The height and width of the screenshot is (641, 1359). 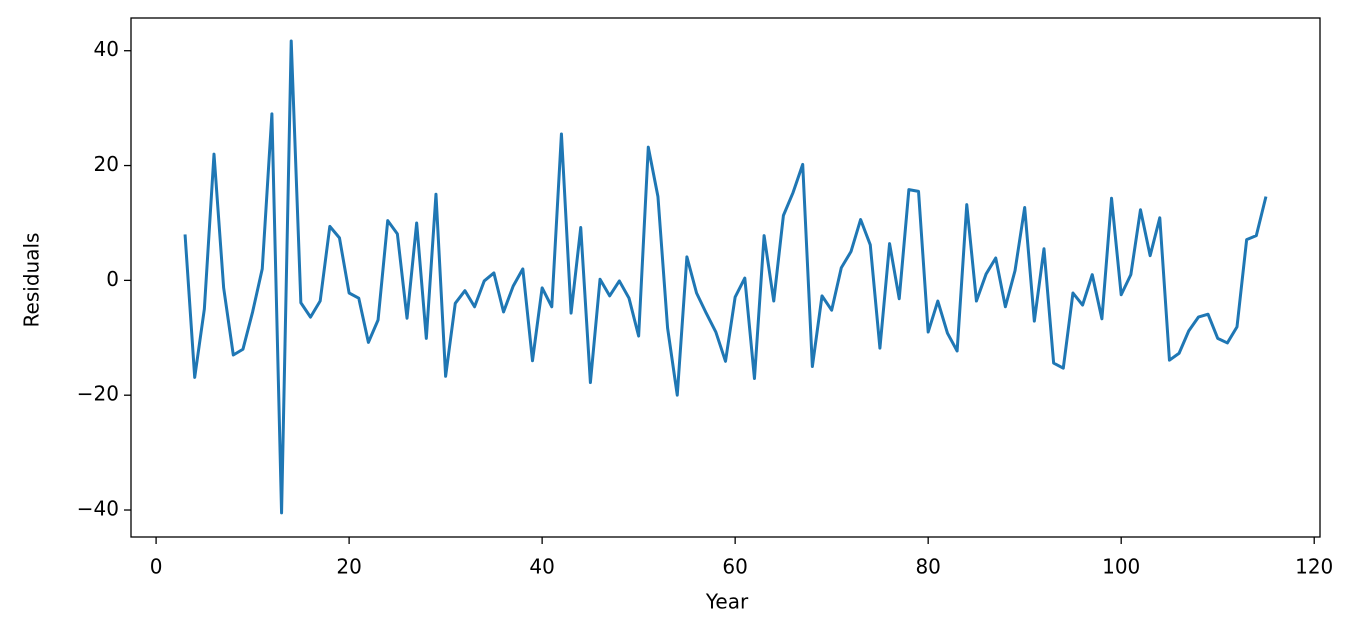 I want to click on y-tick-label: 20, so click(x=106, y=164).